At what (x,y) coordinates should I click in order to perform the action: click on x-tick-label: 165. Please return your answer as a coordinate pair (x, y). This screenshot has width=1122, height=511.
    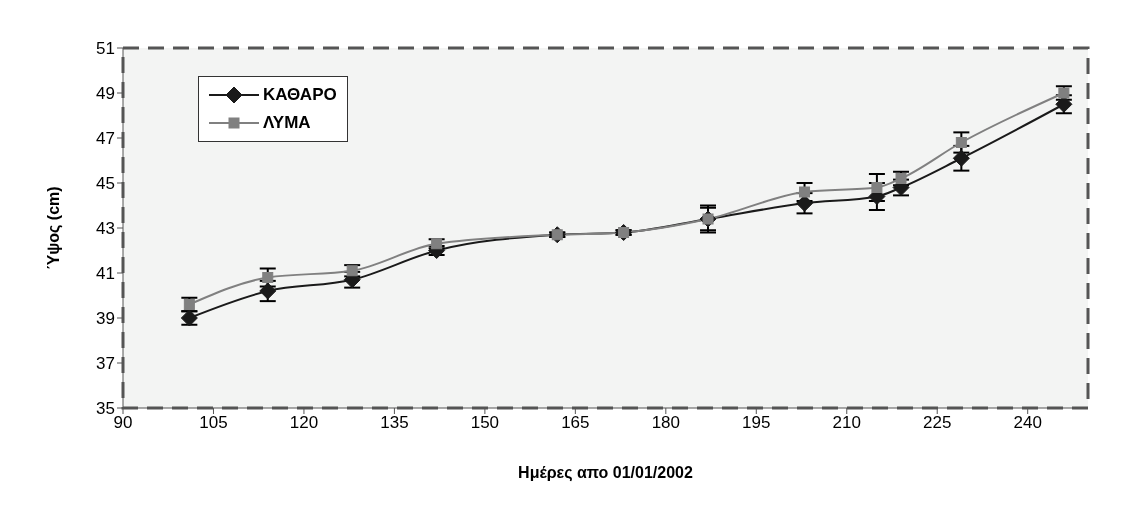
    Looking at the image, I should click on (575, 423).